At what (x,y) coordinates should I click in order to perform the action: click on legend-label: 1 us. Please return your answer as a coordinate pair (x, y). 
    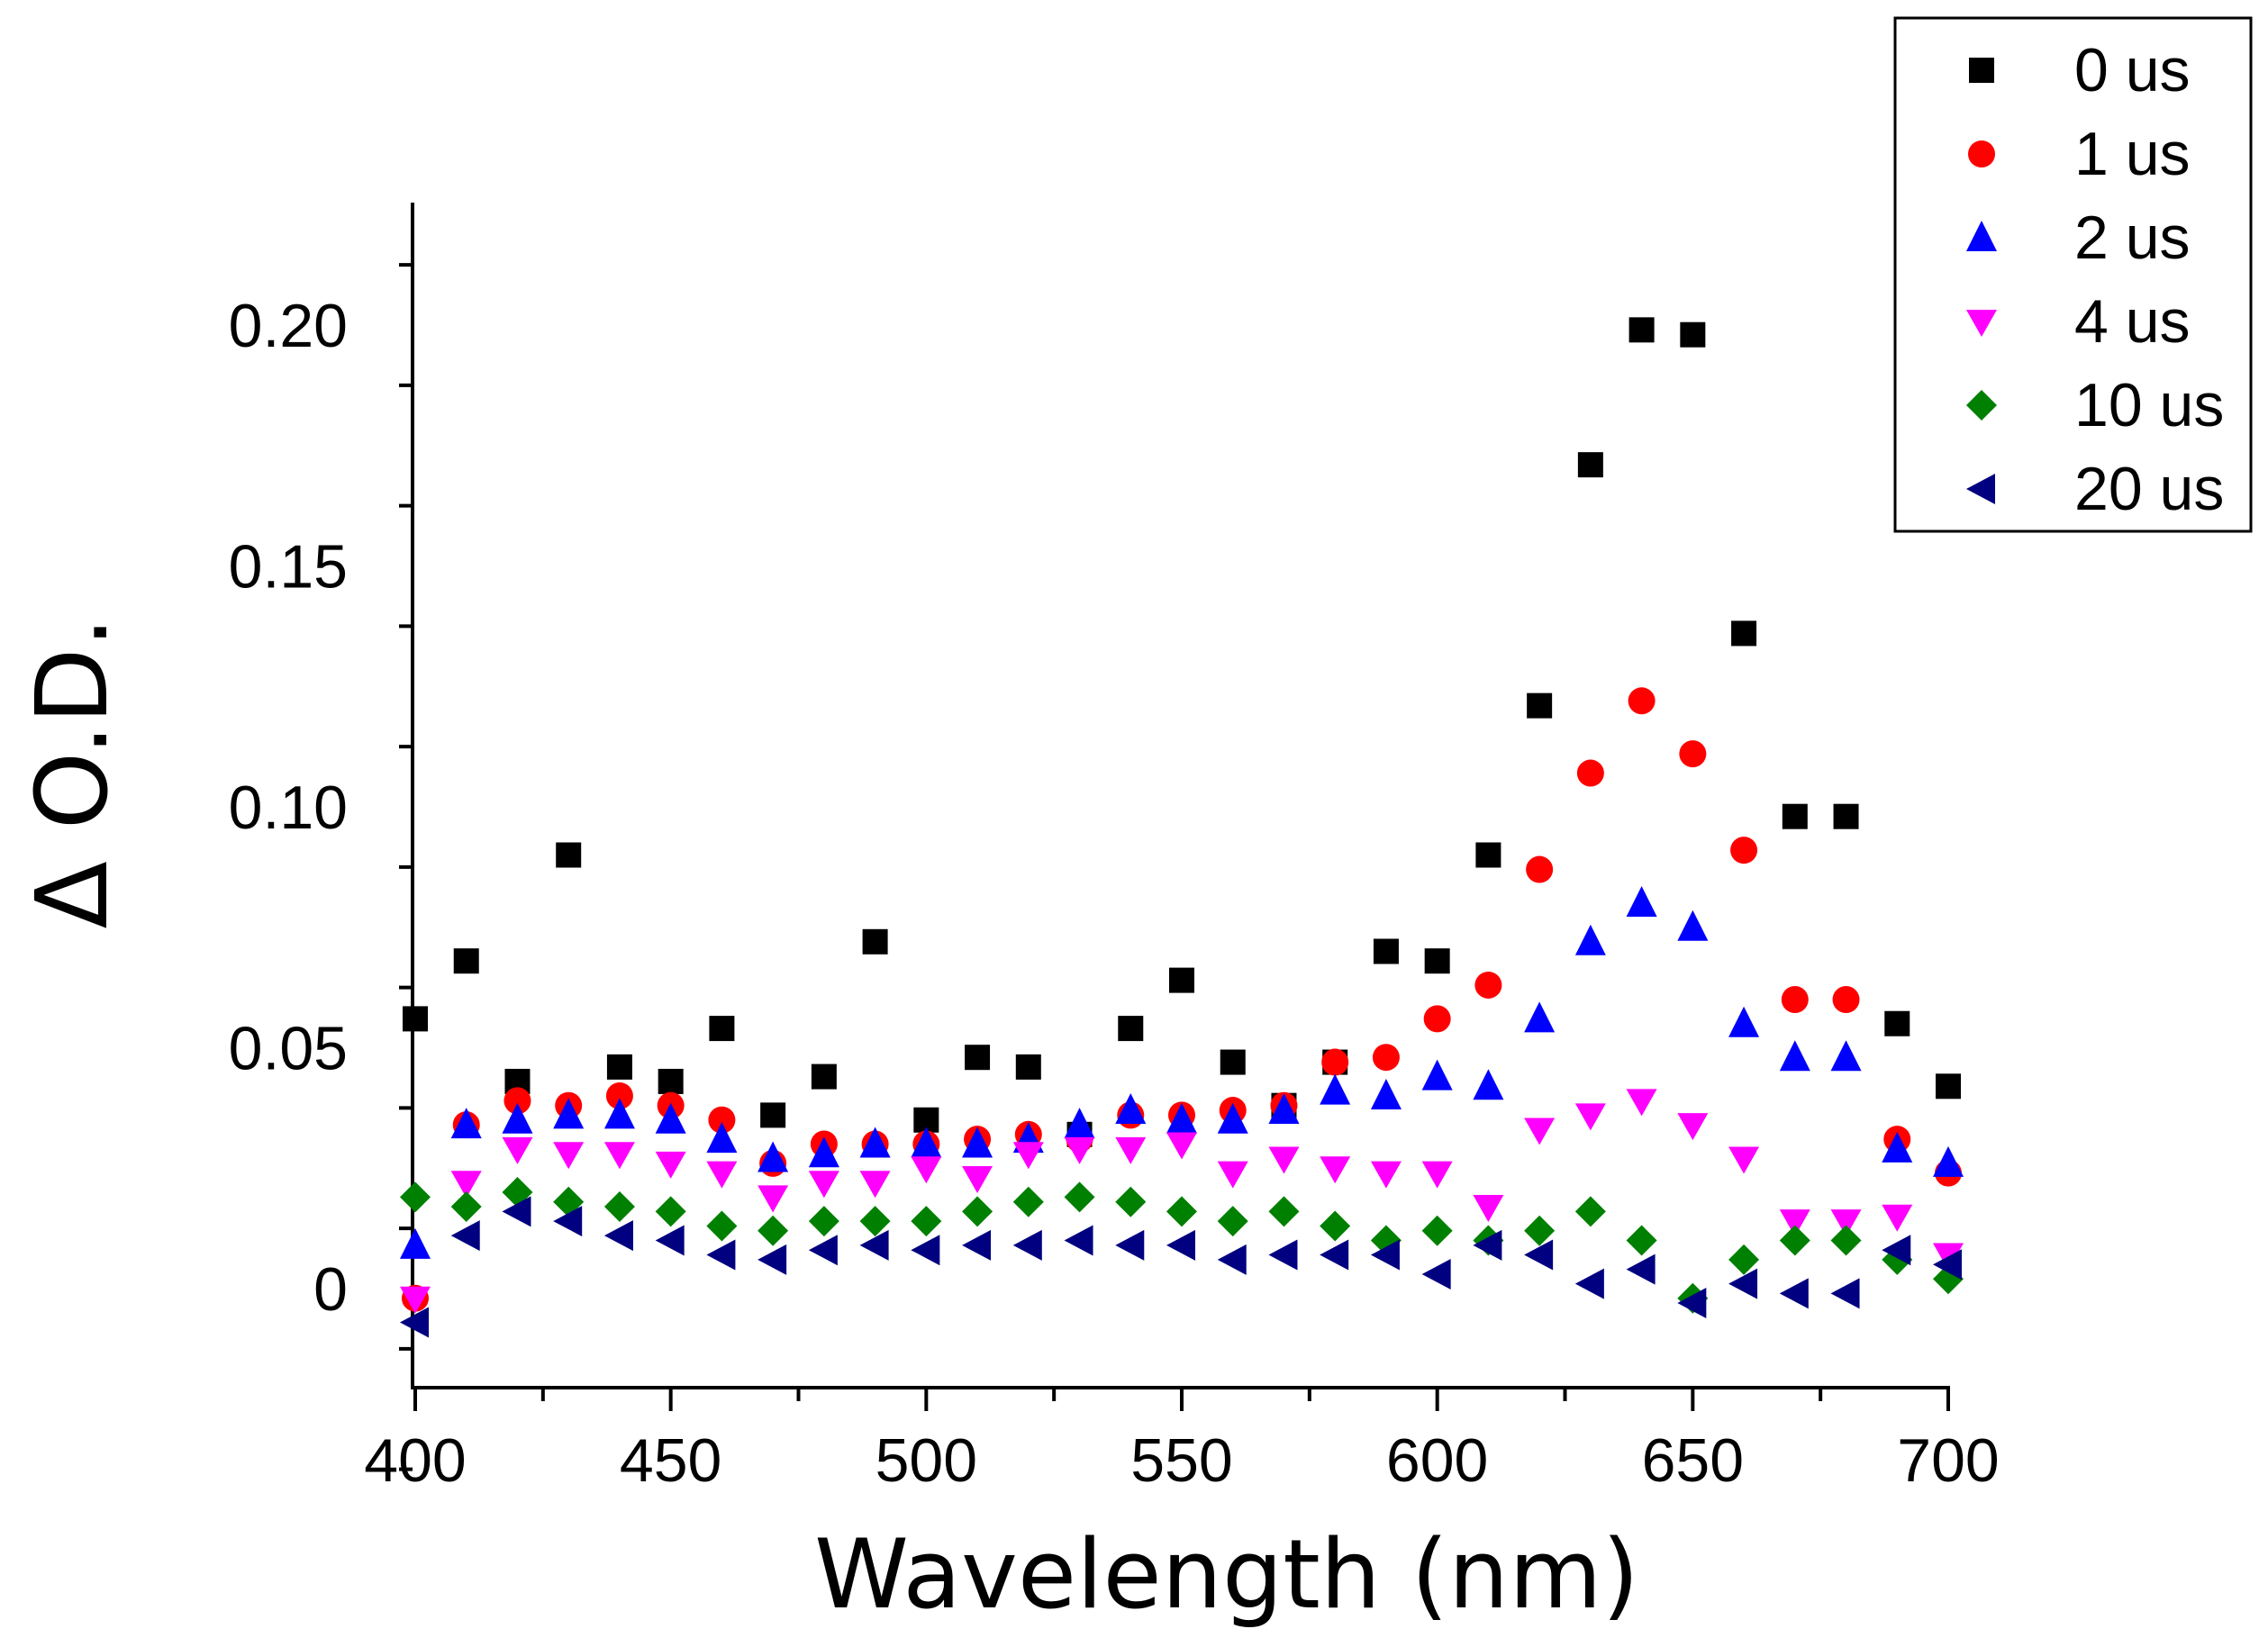
    Looking at the image, I should click on (2132, 154).